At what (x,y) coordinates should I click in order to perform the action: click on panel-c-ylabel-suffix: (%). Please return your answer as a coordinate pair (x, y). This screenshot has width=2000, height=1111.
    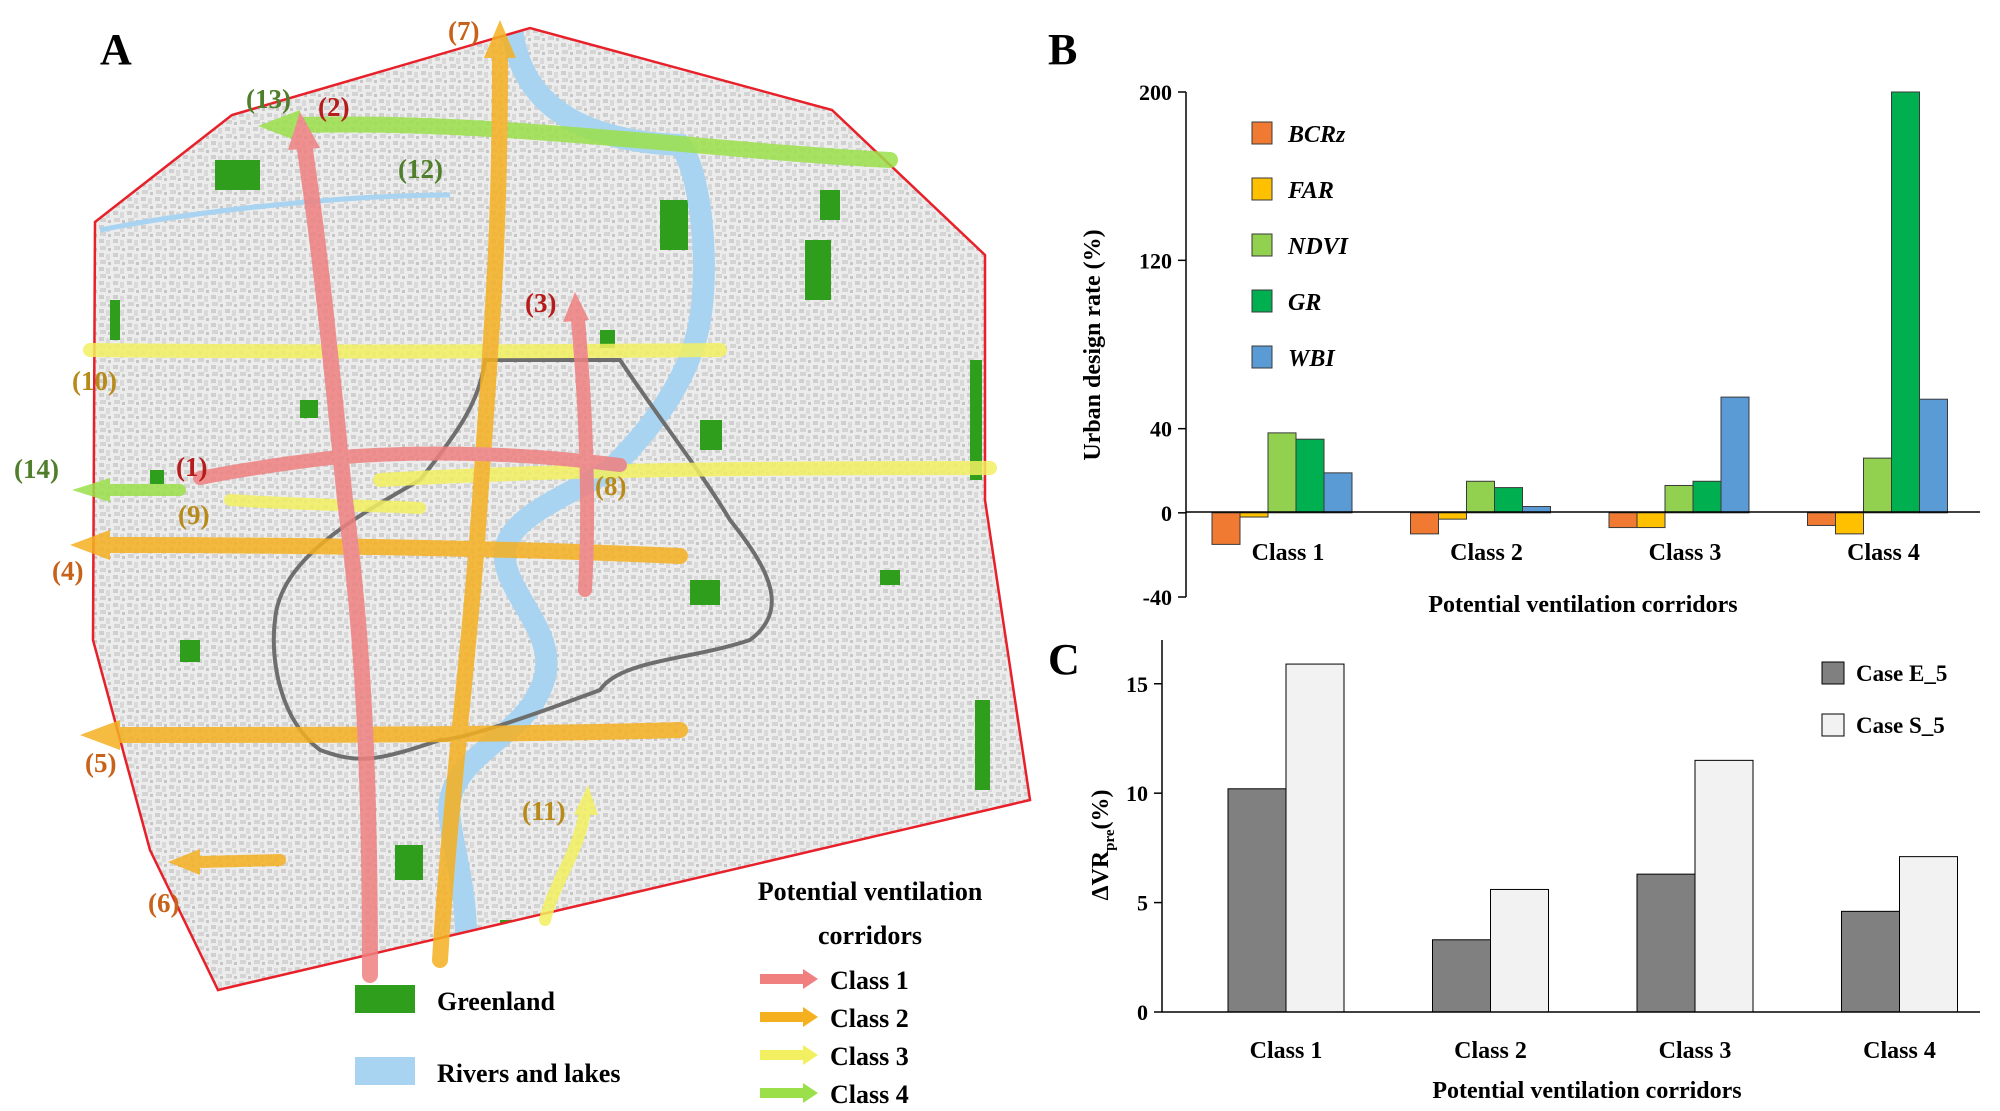
    Looking at the image, I should click on (1101, 809).